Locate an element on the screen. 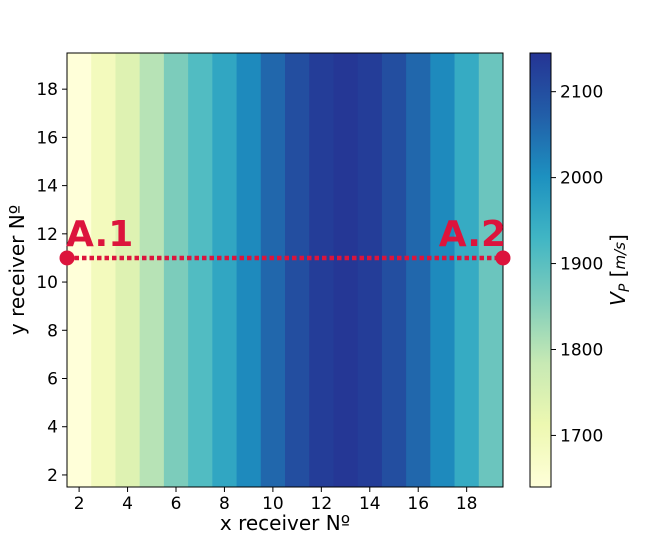  y-tick-label: 12 is located at coordinates (47, 235).